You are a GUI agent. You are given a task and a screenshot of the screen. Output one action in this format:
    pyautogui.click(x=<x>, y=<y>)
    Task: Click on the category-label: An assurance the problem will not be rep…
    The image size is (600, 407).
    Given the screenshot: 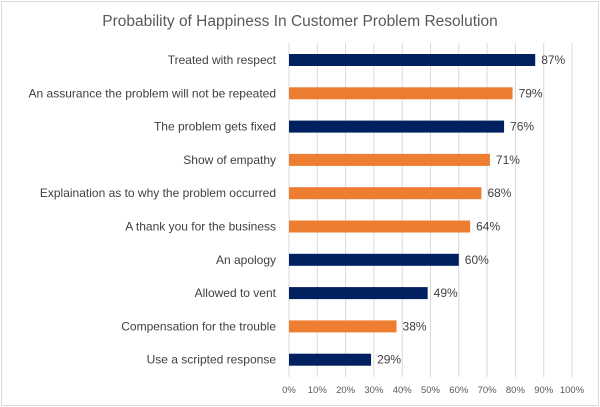 What is the action you would take?
    pyautogui.click(x=152, y=93)
    